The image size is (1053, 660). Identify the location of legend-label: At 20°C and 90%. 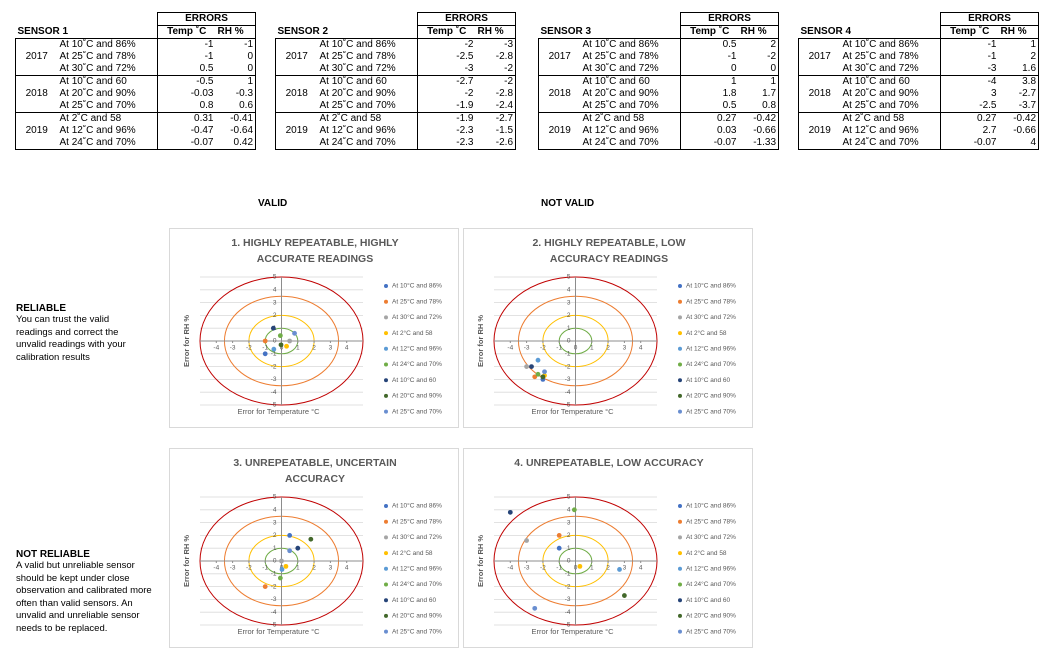
(711, 396).